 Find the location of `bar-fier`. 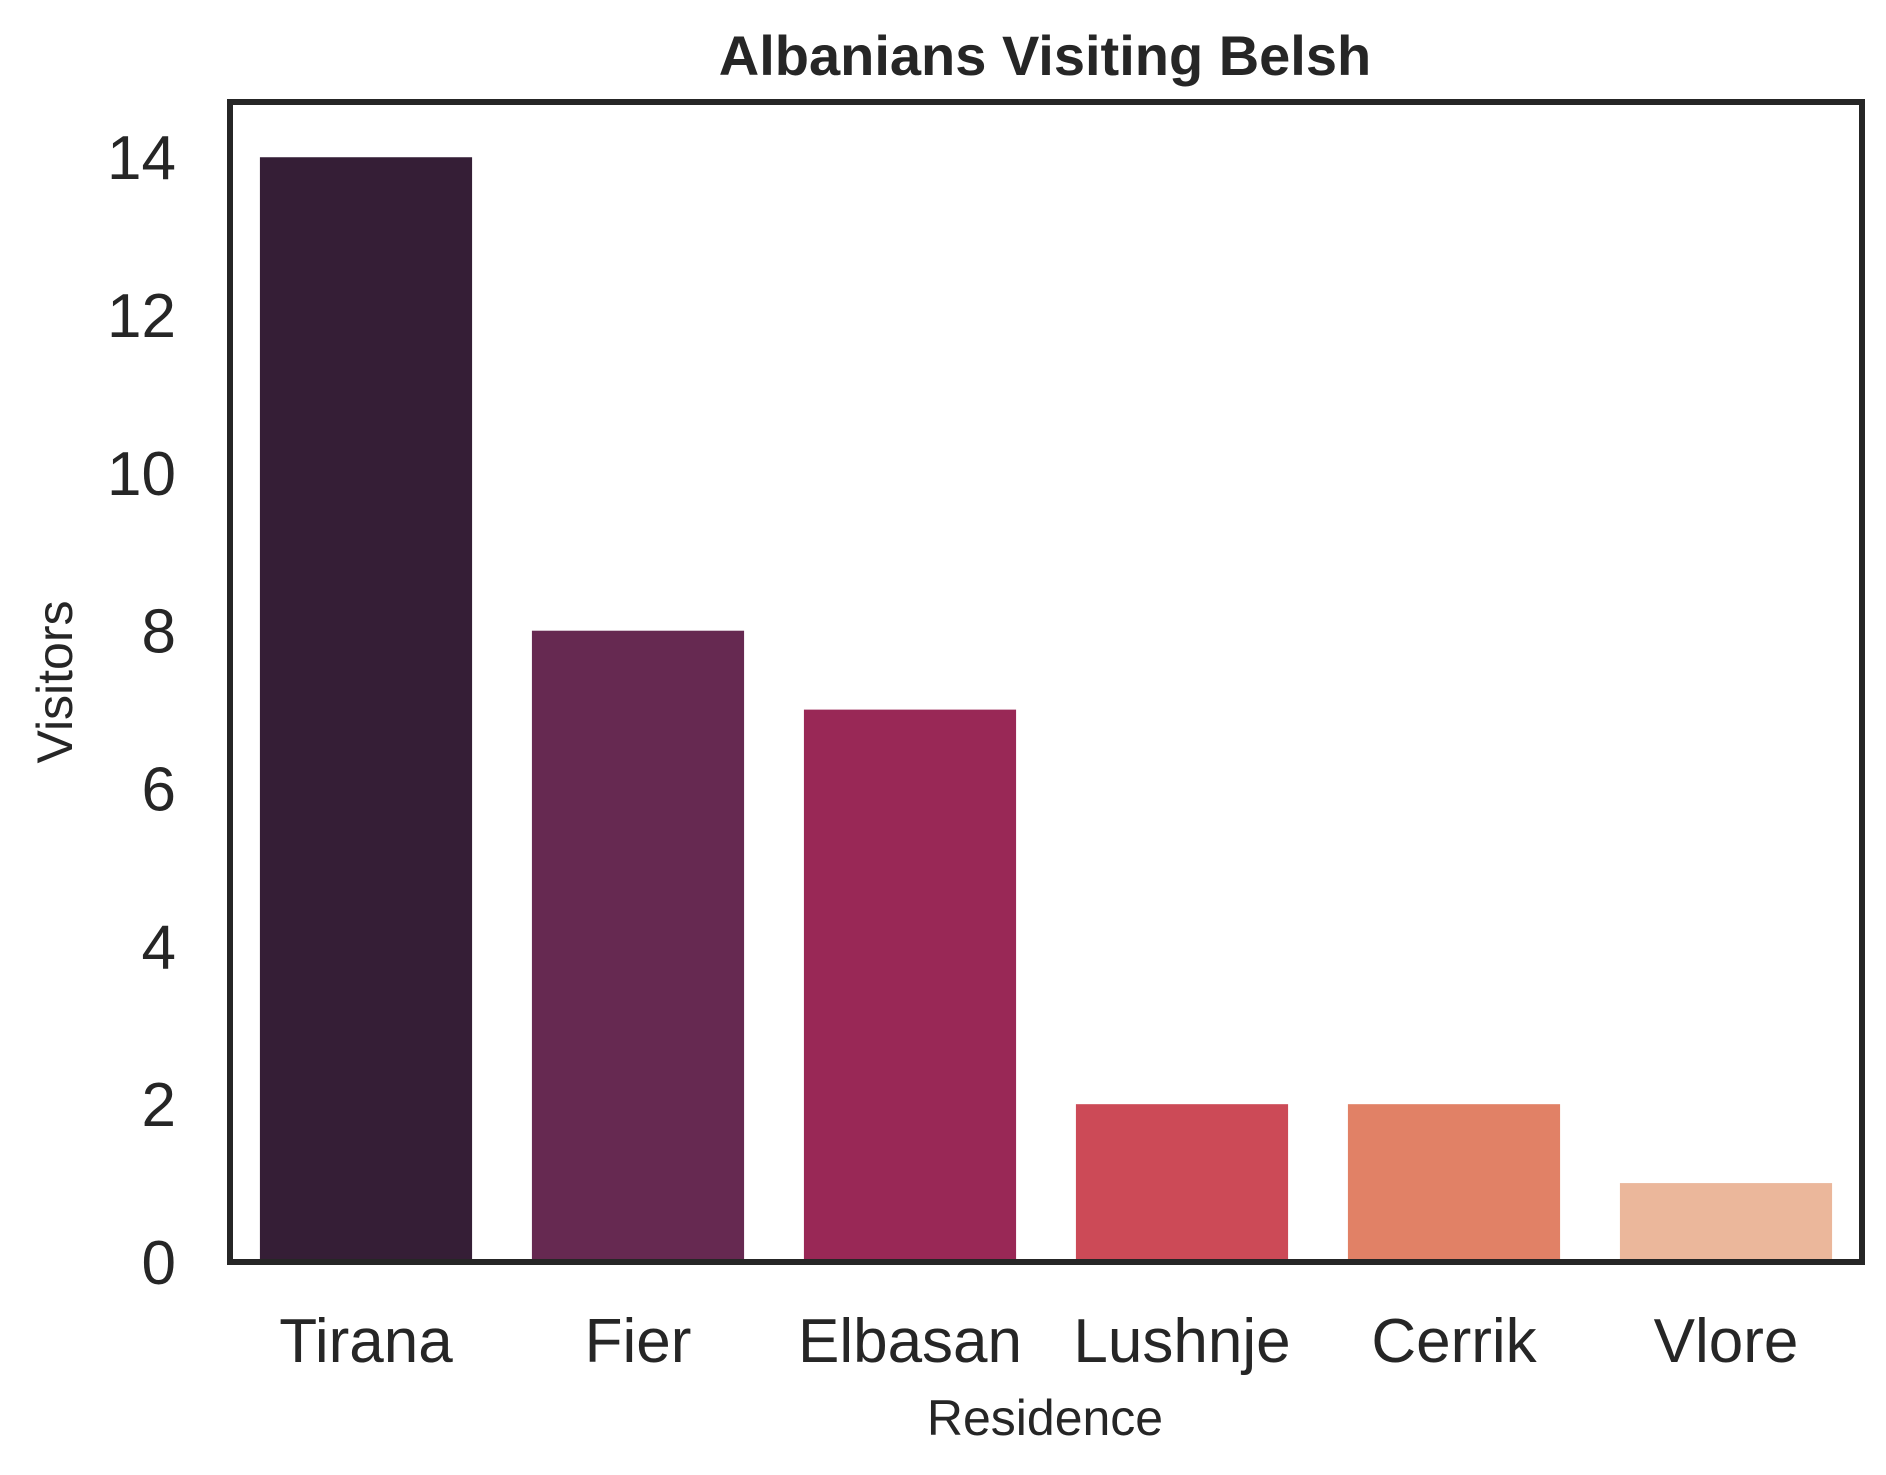

bar-fier is located at coordinates (638, 946).